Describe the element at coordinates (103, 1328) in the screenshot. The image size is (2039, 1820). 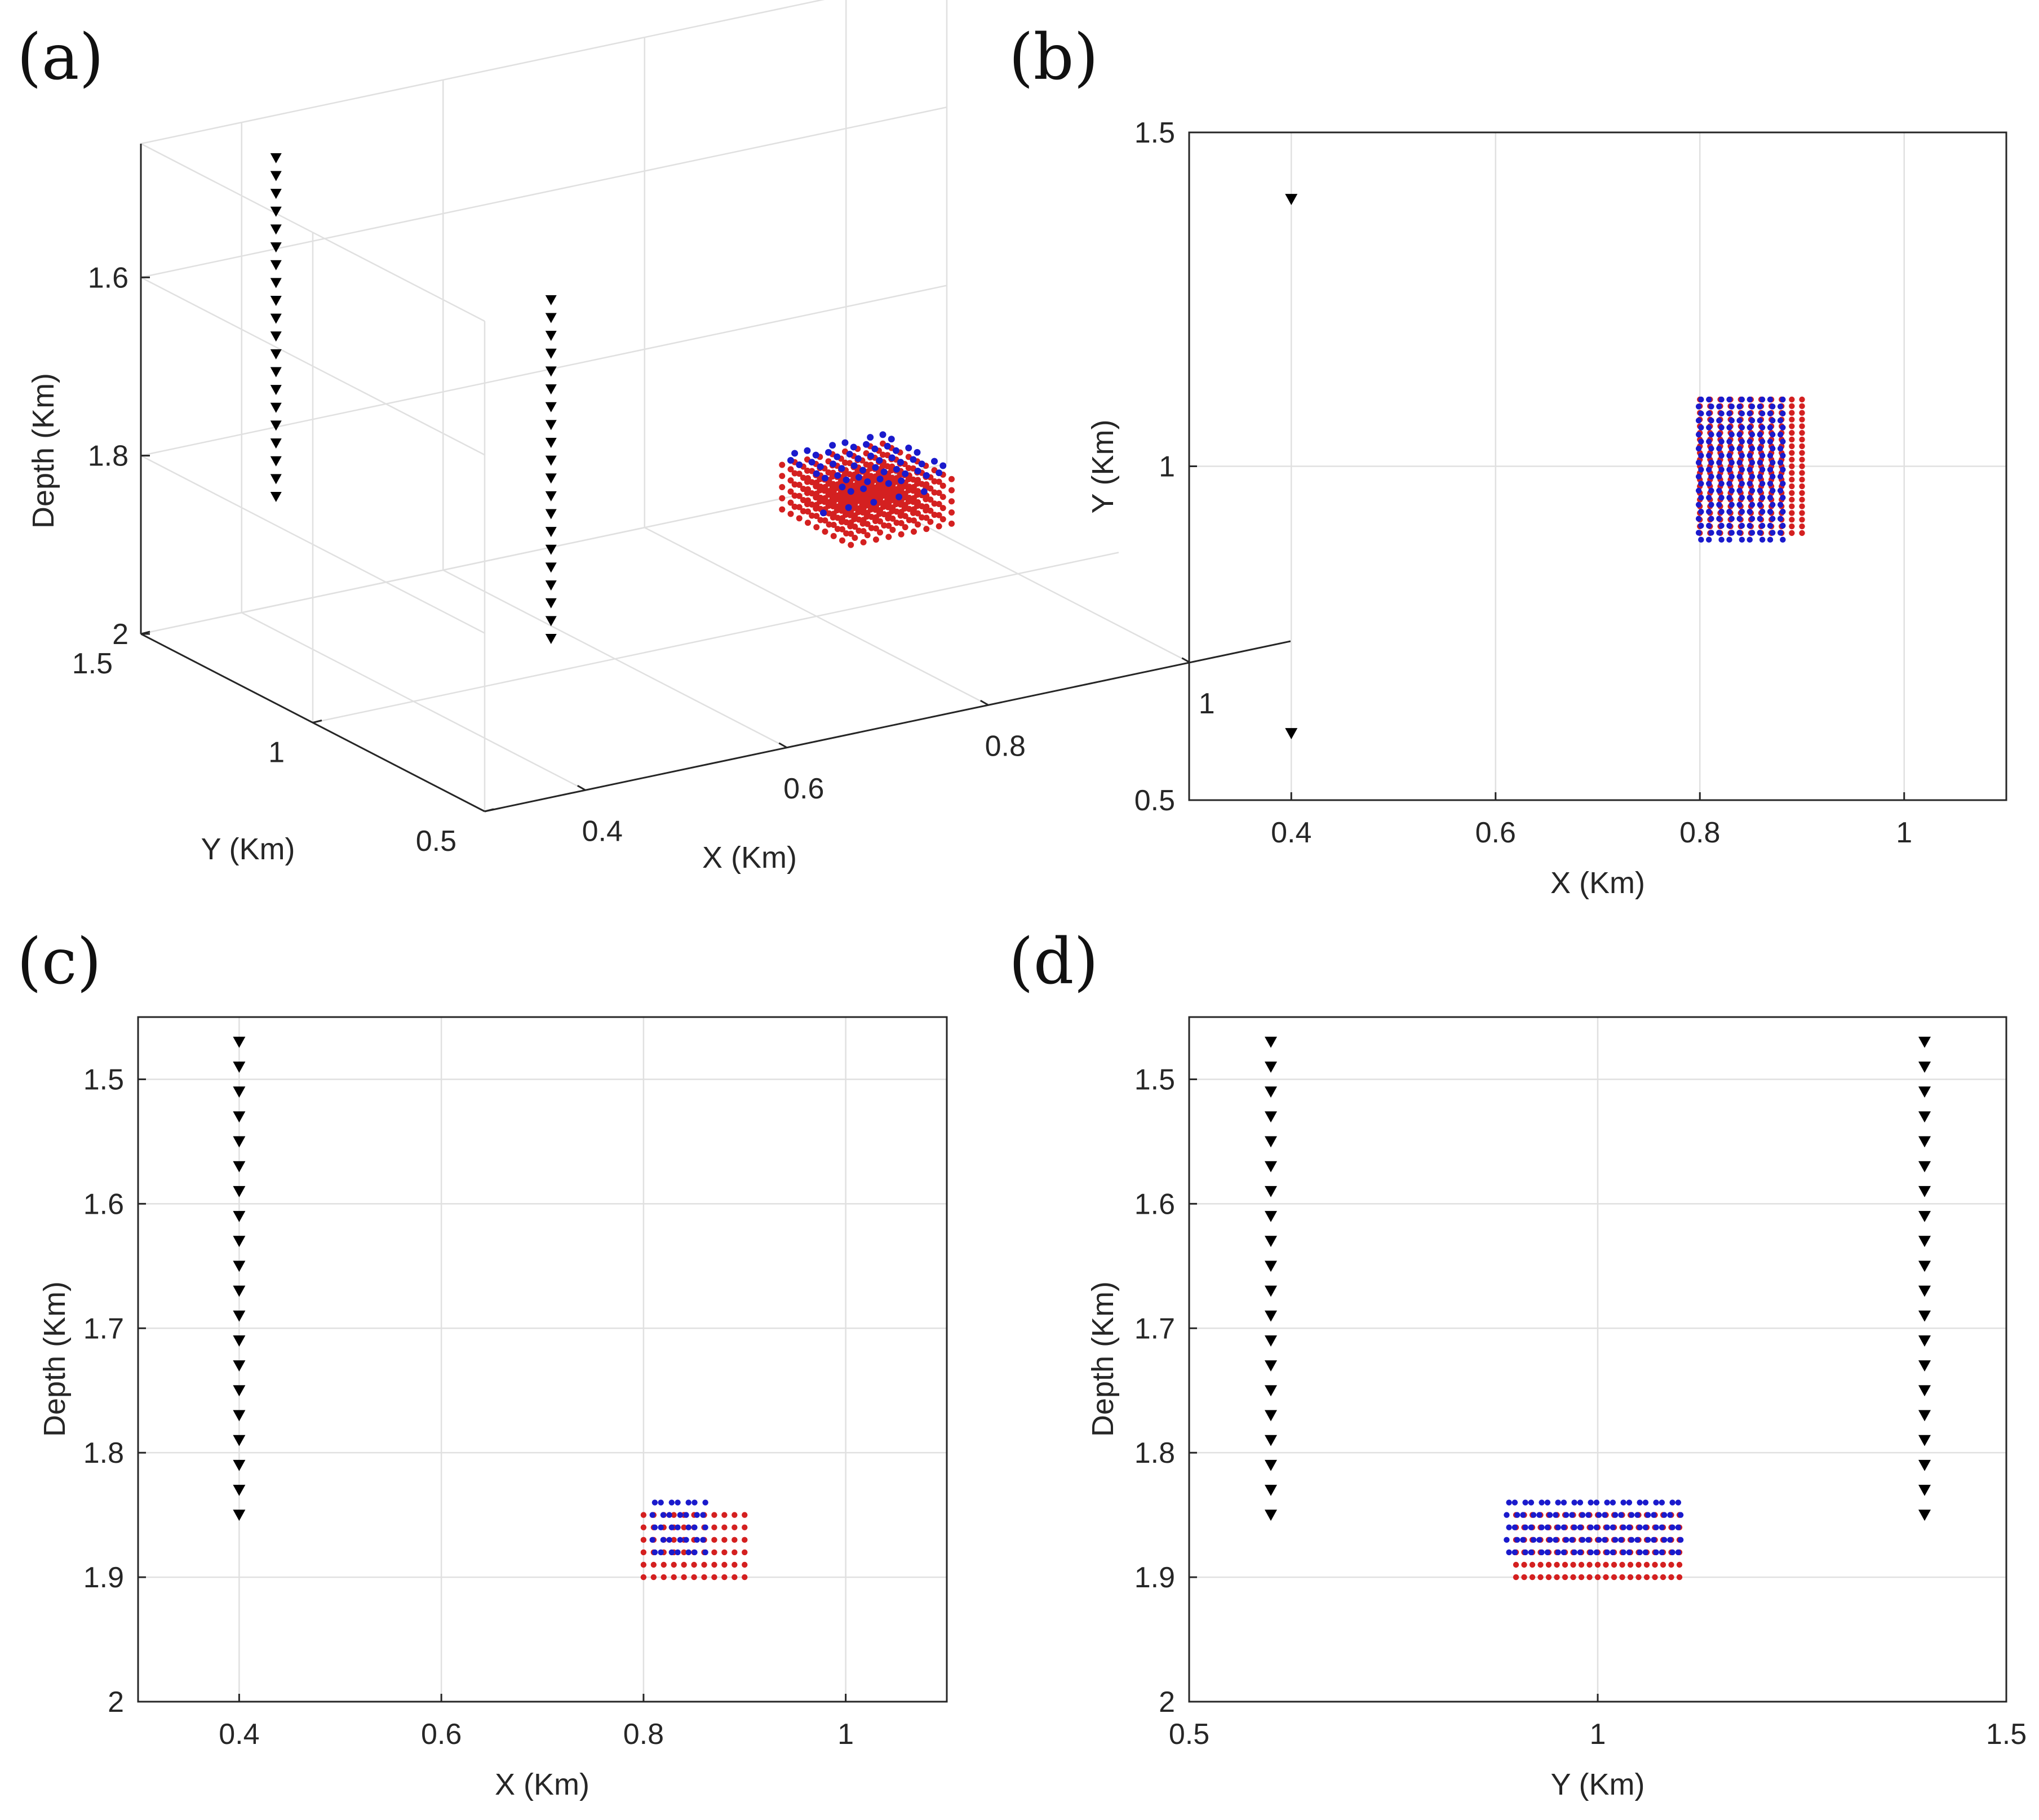
I see `panel-c-y-tick-label: 1.7` at that location.